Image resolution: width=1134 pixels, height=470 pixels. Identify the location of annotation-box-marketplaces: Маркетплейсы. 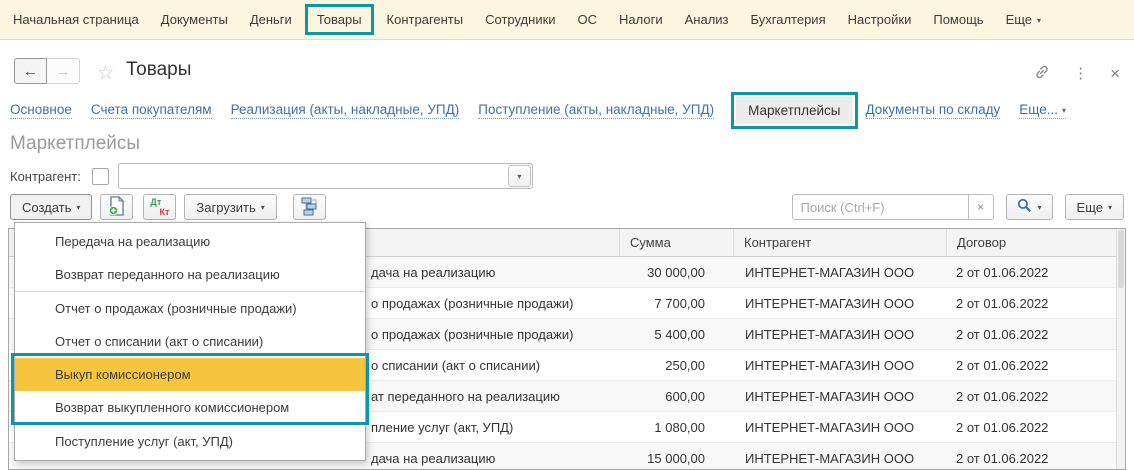
(794, 110).